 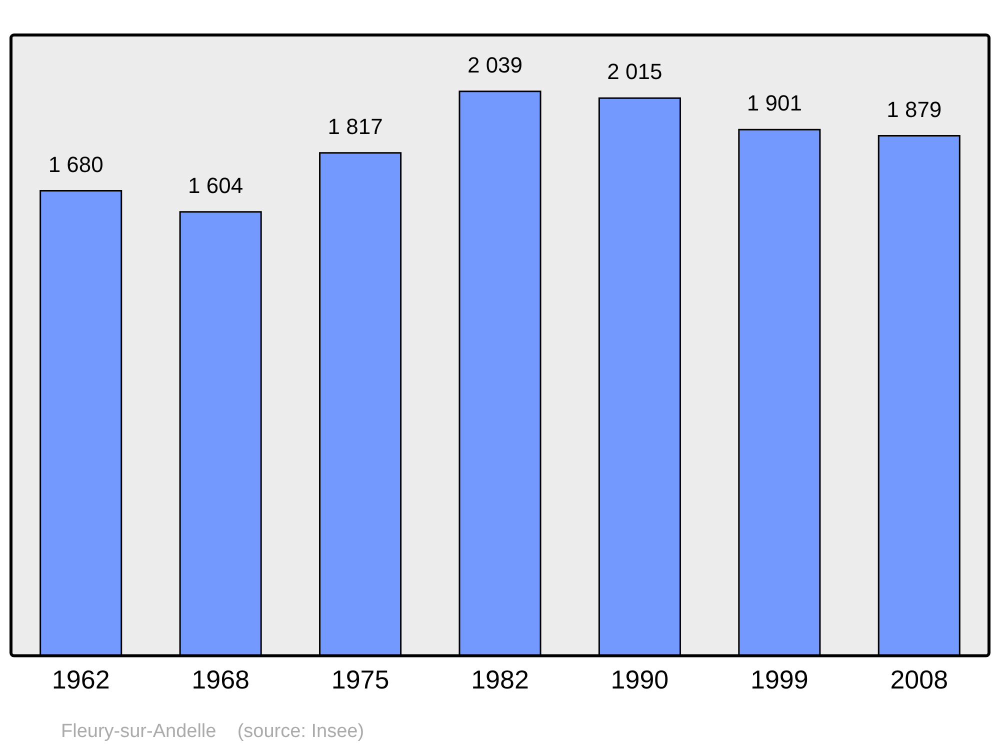 I want to click on x-tick-label: 1982, so click(x=500, y=679).